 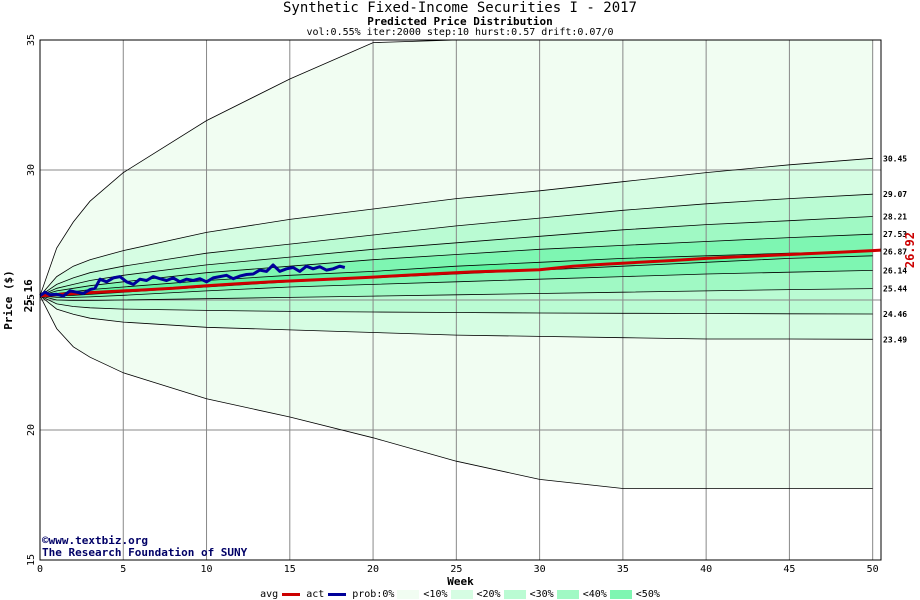 I want to click on y-tick-label-35: 35, so click(x=31, y=40).